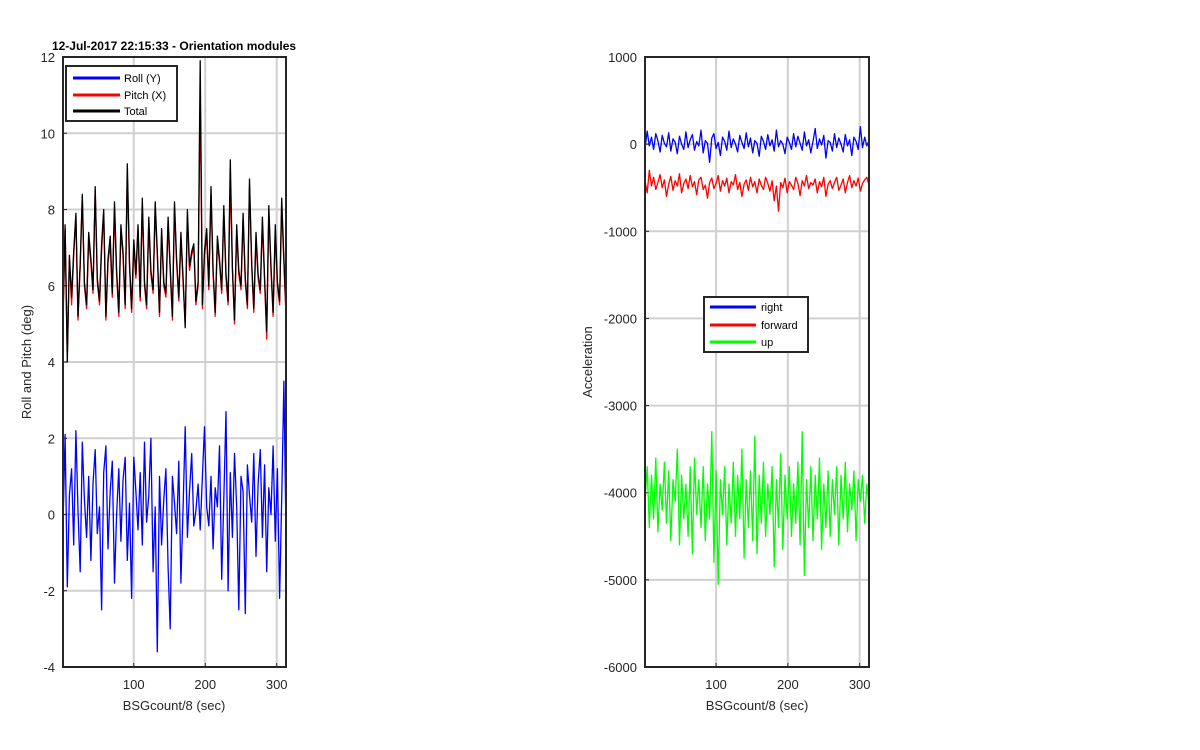  I want to click on legend-entry: Pitch (X), so click(119, 96).